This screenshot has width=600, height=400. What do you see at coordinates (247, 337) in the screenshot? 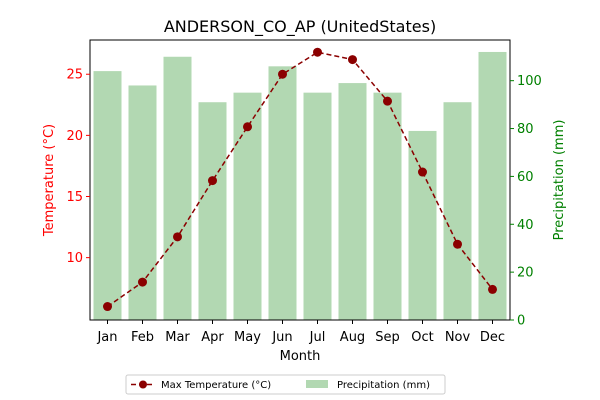
I see `x-tick-label: May` at bounding box center [247, 337].